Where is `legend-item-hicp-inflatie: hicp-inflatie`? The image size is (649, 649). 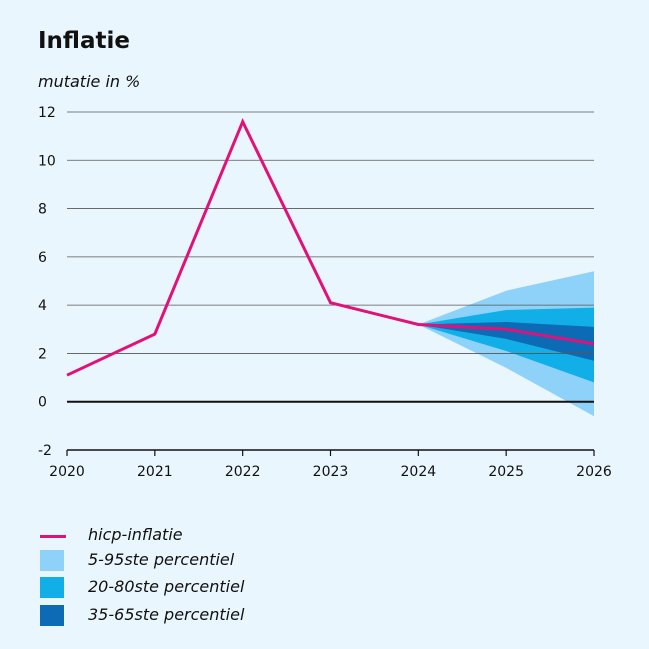
legend-item-hicp-inflatie: hicp-inflatie is located at coordinates (188, 536).